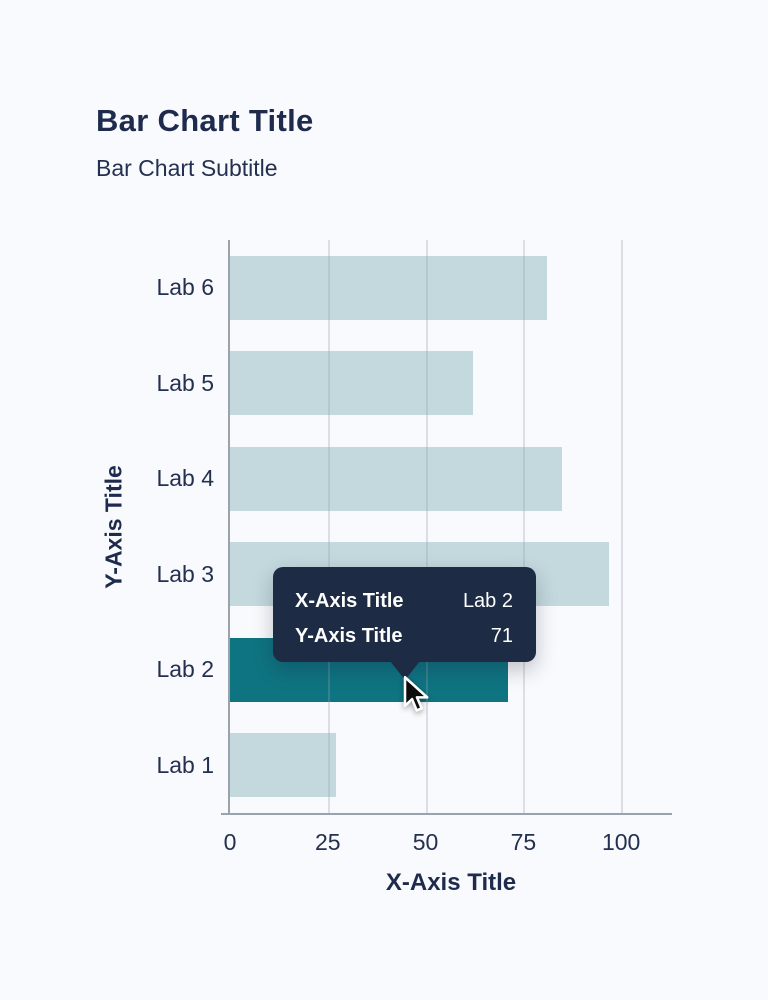 Image resolution: width=768 pixels, height=1000 pixels. Describe the element at coordinates (501, 636) in the screenshot. I see `tooltip-y-value: 71` at that location.